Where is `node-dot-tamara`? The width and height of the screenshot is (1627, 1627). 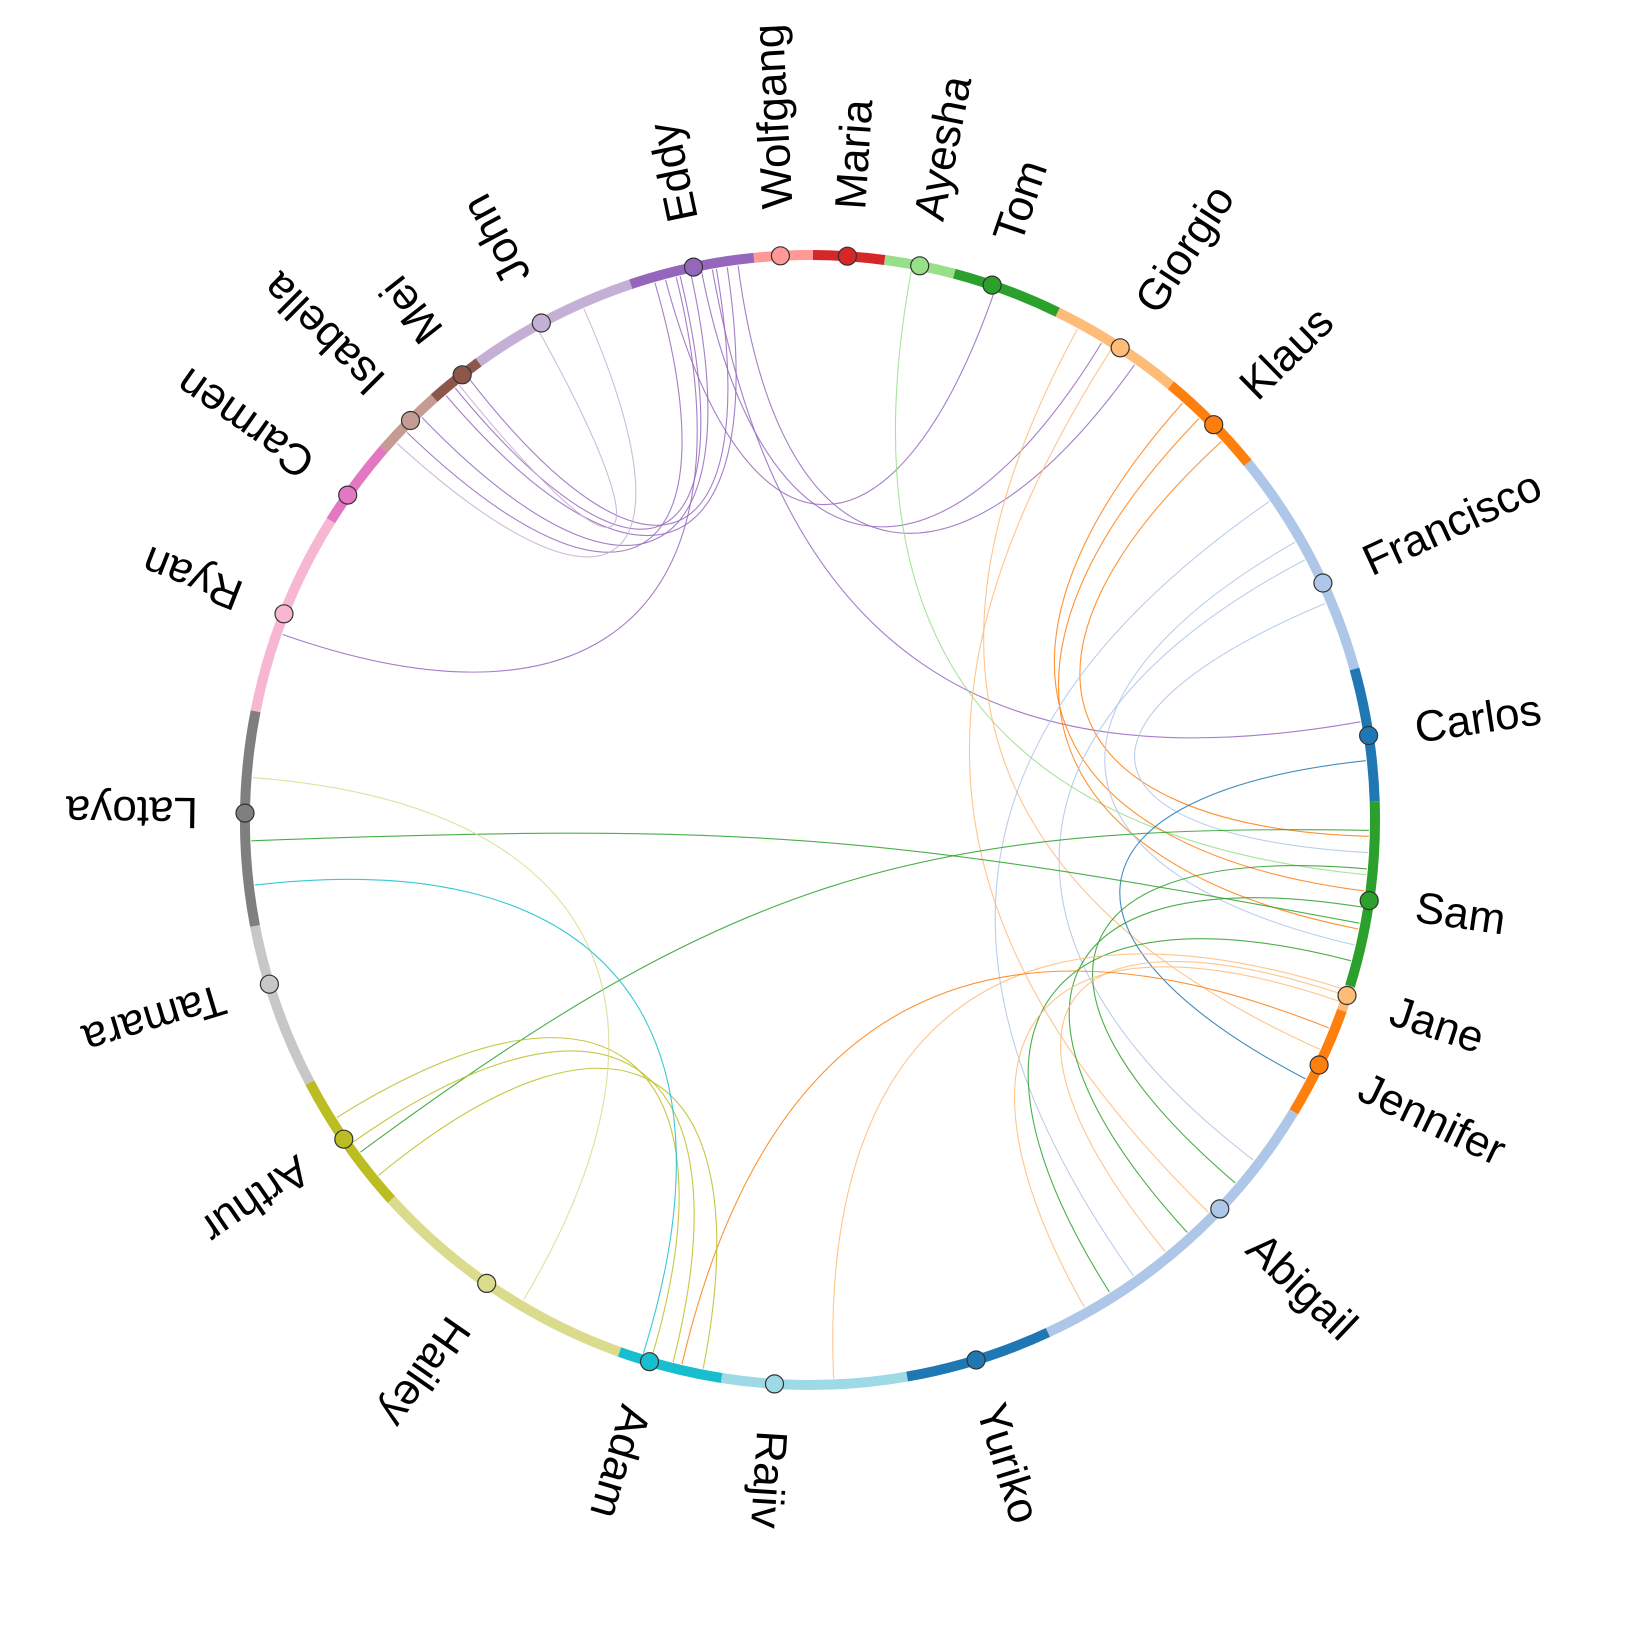
node-dot-tamara is located at coordinates (269, 984).